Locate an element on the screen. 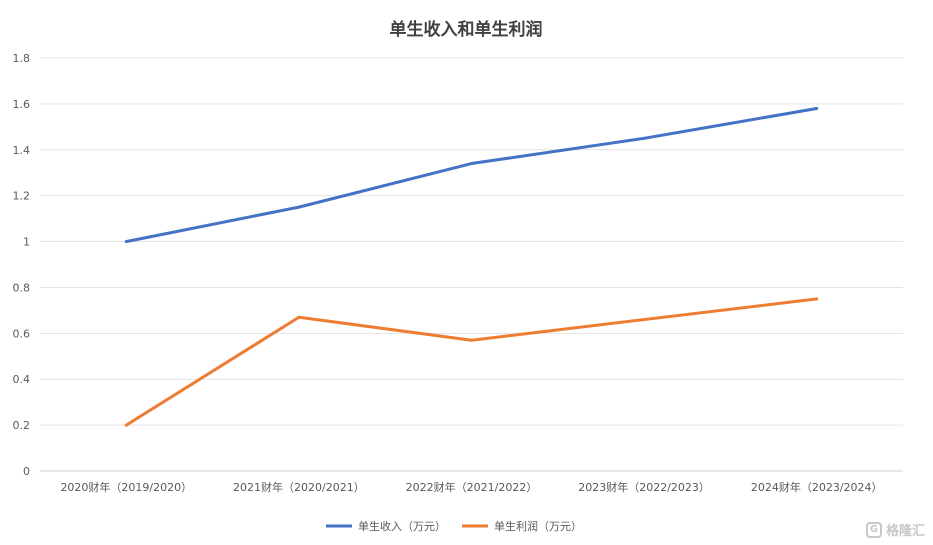 This screenshot has width=933, height=545. y-tick-label: 0.8 is located at coordinates (22, 287).